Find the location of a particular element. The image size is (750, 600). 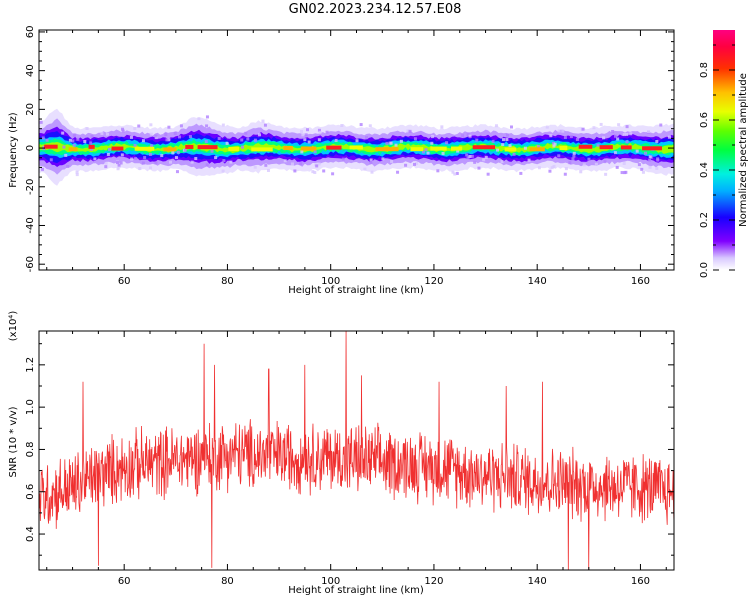

x-tick-label: 120 is located at coordinates (433, 281).